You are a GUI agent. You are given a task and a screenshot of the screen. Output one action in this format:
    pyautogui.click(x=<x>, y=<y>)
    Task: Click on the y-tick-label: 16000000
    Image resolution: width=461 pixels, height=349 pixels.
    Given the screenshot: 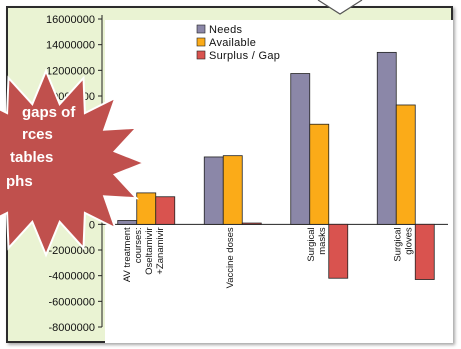 What is the action you would take?
    pyautogui.click(x=70, y=20)
    